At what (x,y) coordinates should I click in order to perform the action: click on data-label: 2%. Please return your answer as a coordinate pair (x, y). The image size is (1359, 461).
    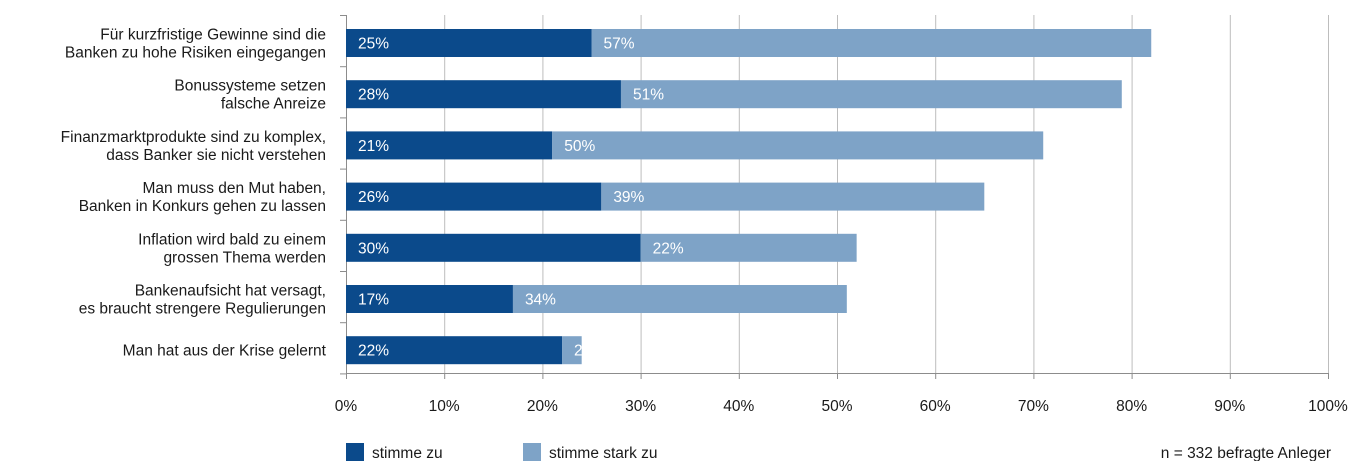
    Looking at the image, I should click on (585, 351).